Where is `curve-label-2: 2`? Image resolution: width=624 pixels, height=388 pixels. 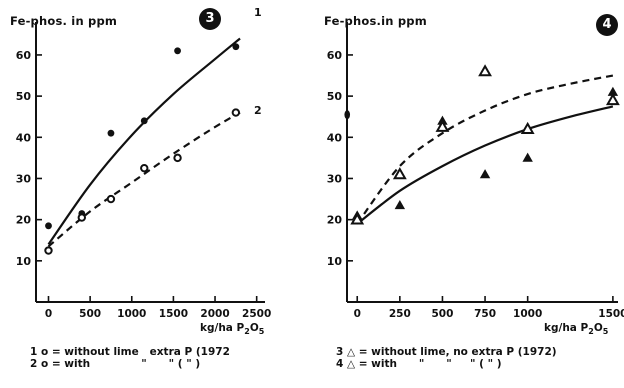
curve-label-2: 2 is located at coordinates (258, 110).